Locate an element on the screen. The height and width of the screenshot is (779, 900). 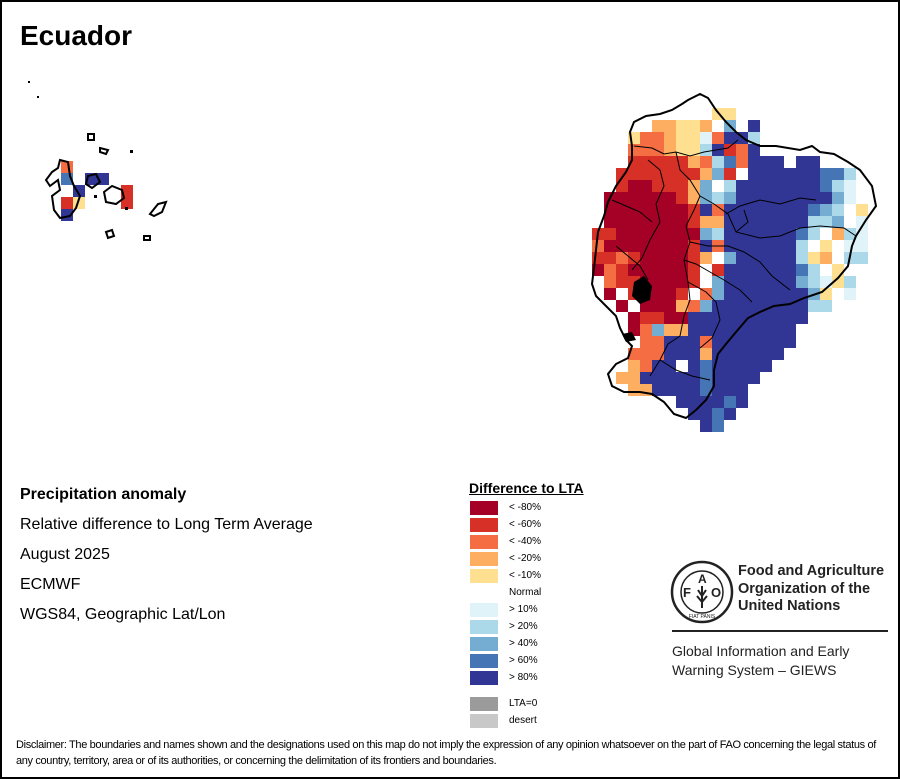
gulf-islands is located at coordinates (637, 309).